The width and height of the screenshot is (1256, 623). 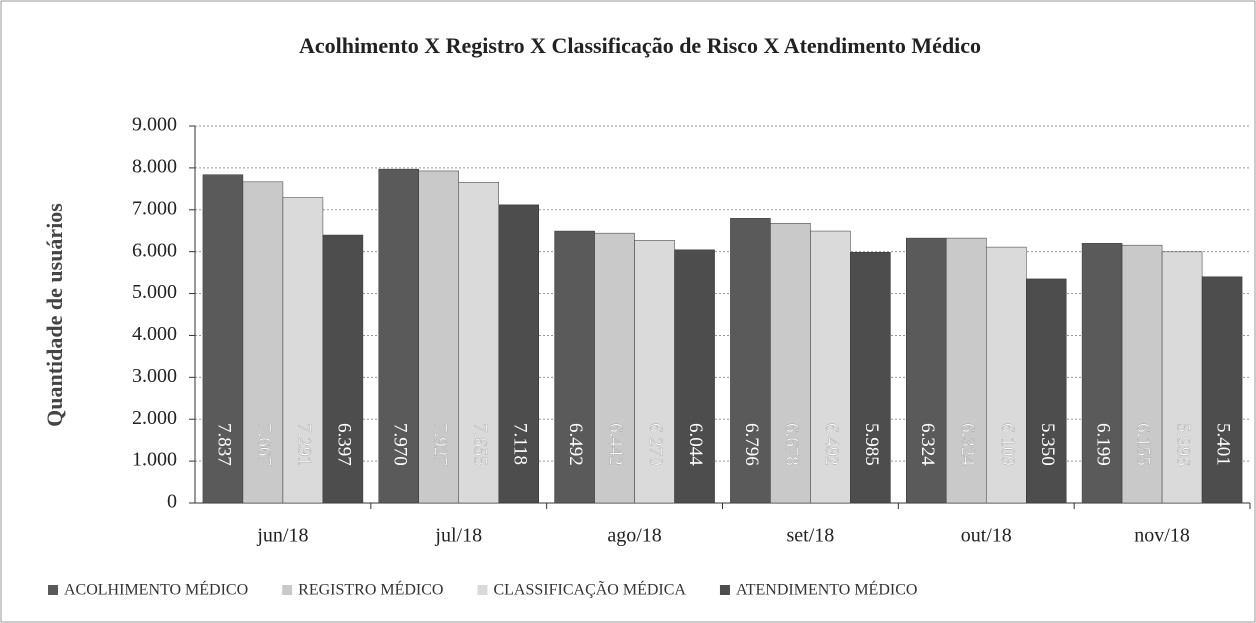 What do you see at coordinates (589, 589) in the screenshot?
I see `legend-label: CLASSIFICAÇÃO MÉDICA` at bounding box center [589, 589].